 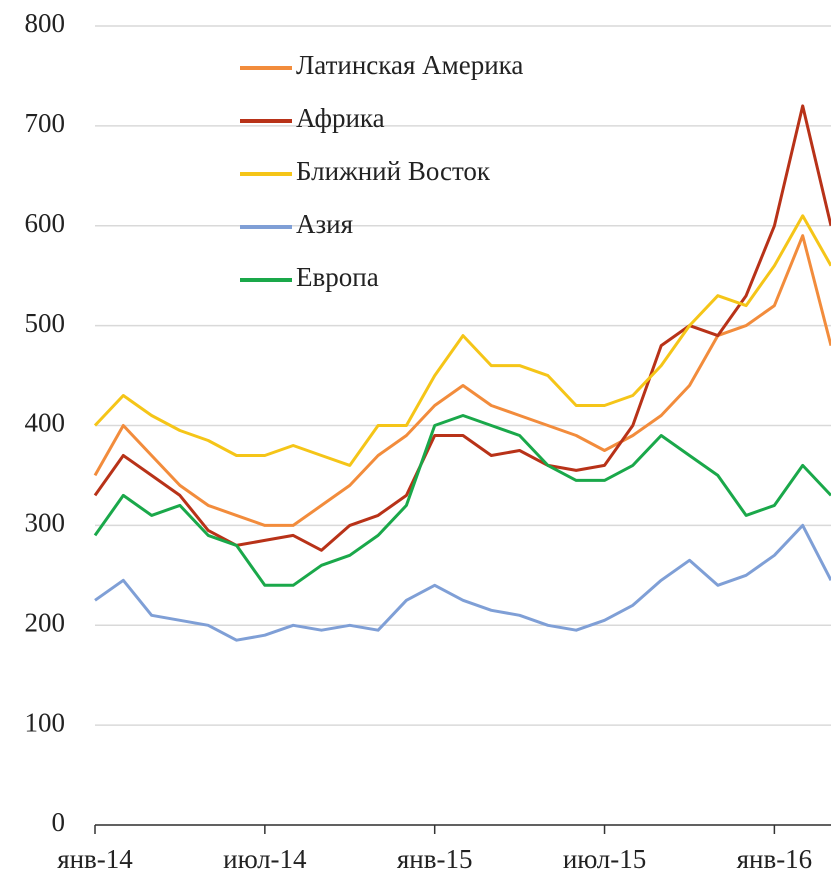 I want to click on x-tick-label: янв-15, so click(x=435, y=859).